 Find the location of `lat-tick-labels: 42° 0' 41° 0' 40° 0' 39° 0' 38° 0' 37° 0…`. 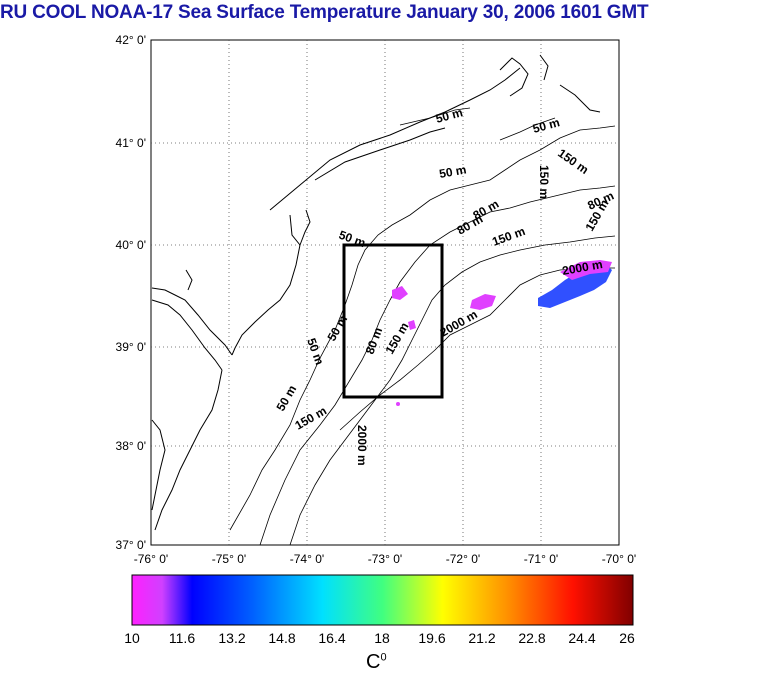

lat-tick-labels: 42° 0' 41° 0' 40° 0' 39° 0' 38° 0' 37° 0… is located at coordinates (131, 292).